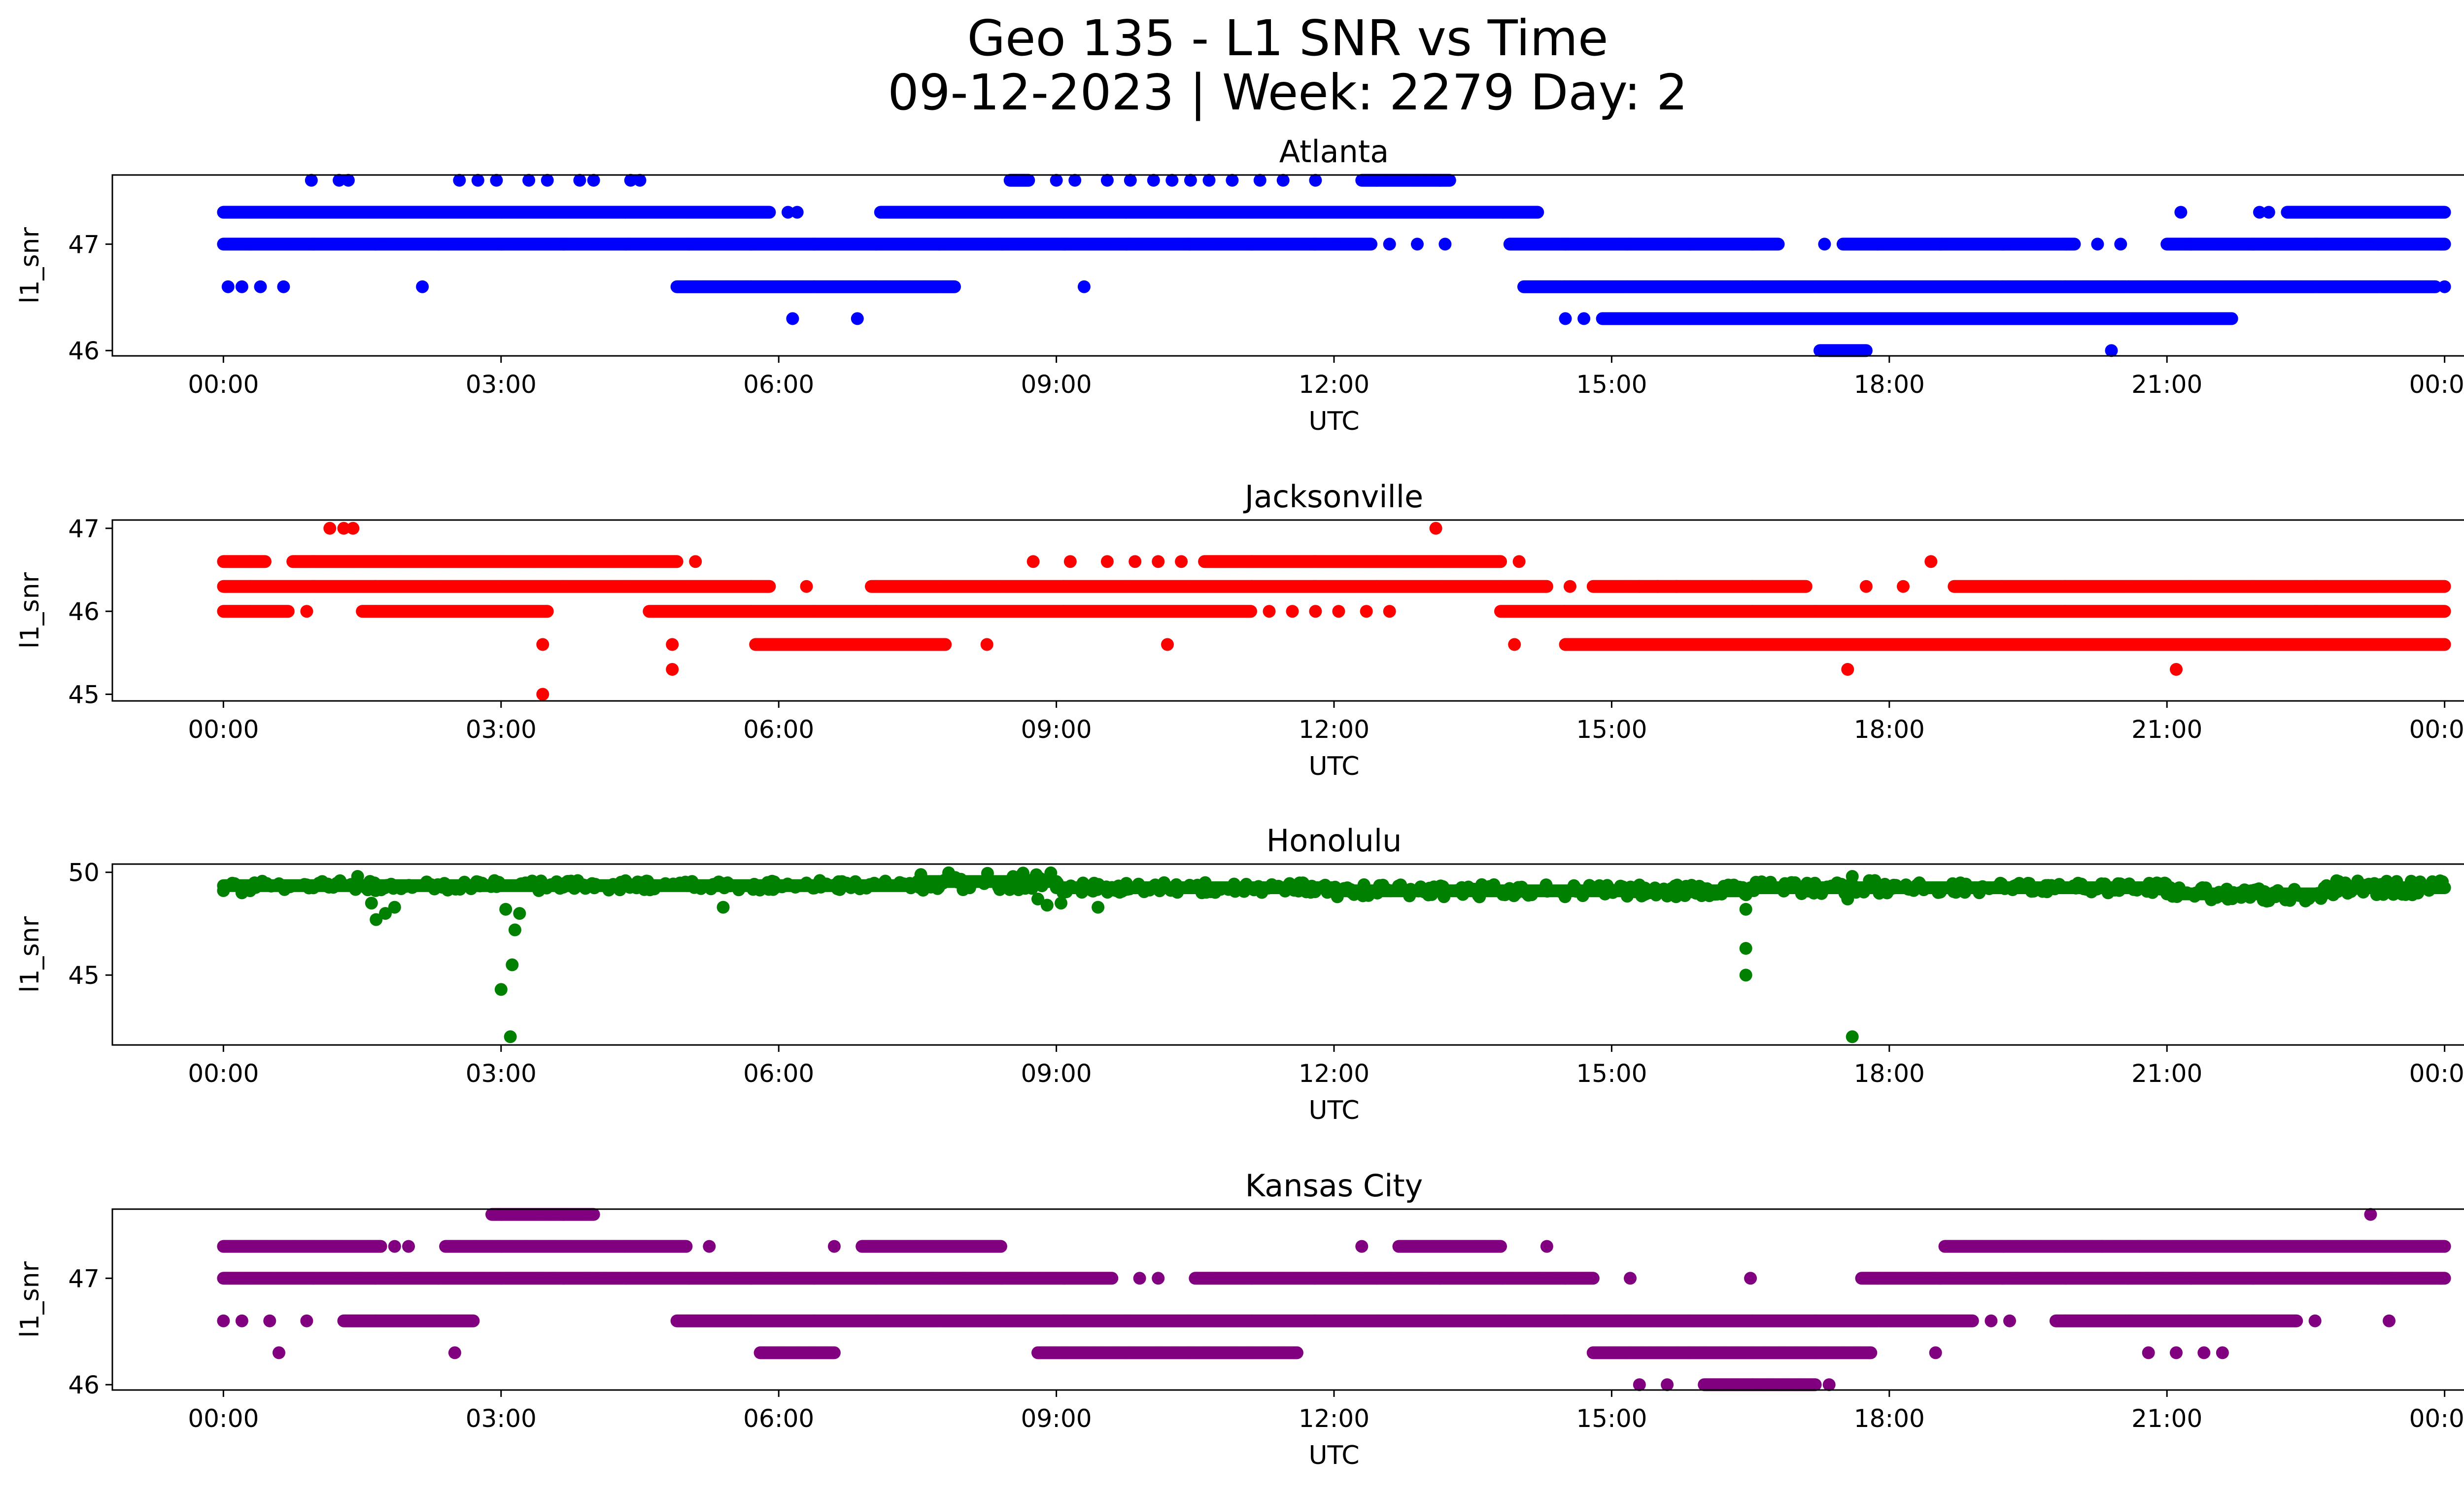 This screenshot has width=2464, height=1495. I want to click on subplot-title: Atlanta, so click(1334, 152).